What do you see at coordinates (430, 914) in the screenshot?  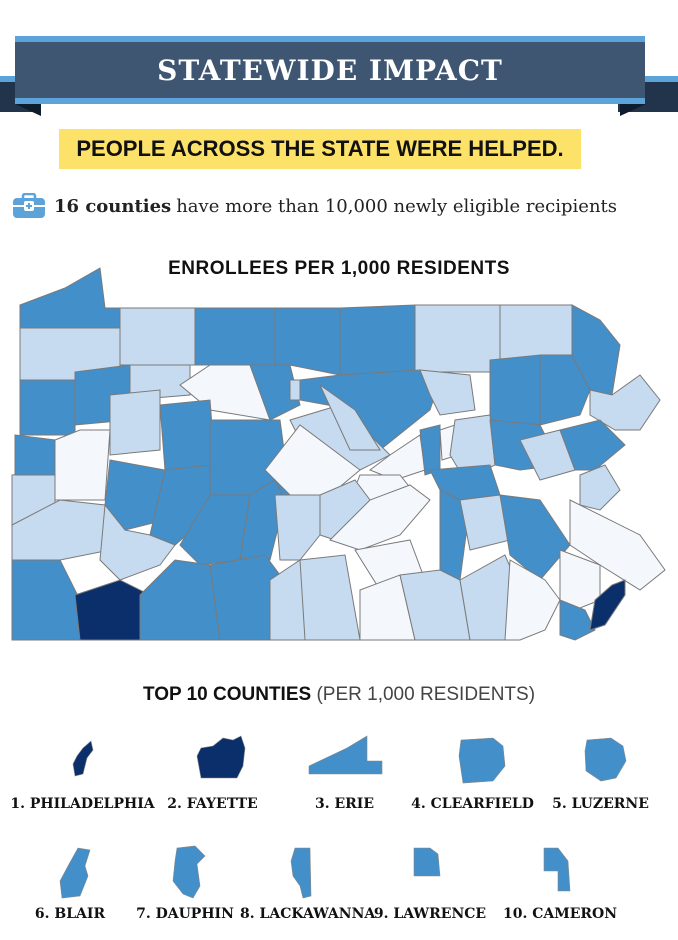 I see `county-label: 9. LAWRENCE` at bounding box center [430, 914].